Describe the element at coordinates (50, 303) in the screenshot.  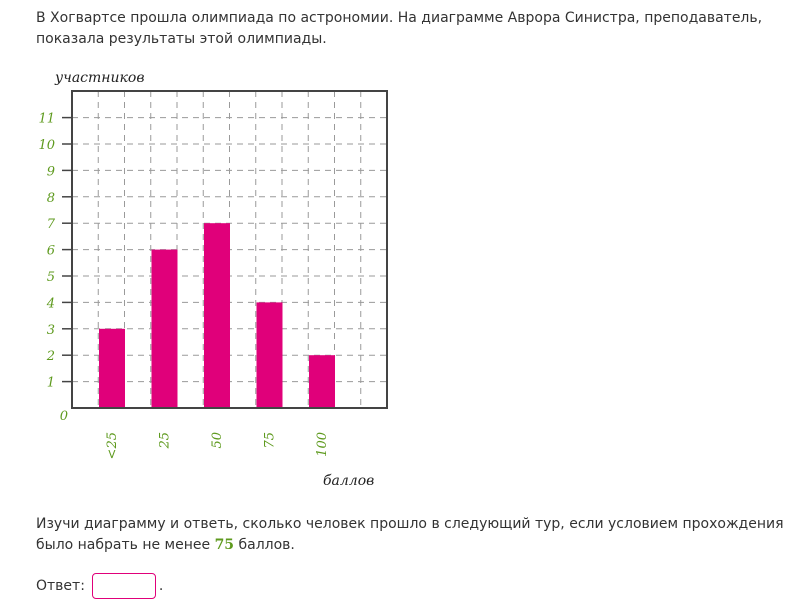
I see `y-tick-label: 4` at that location.